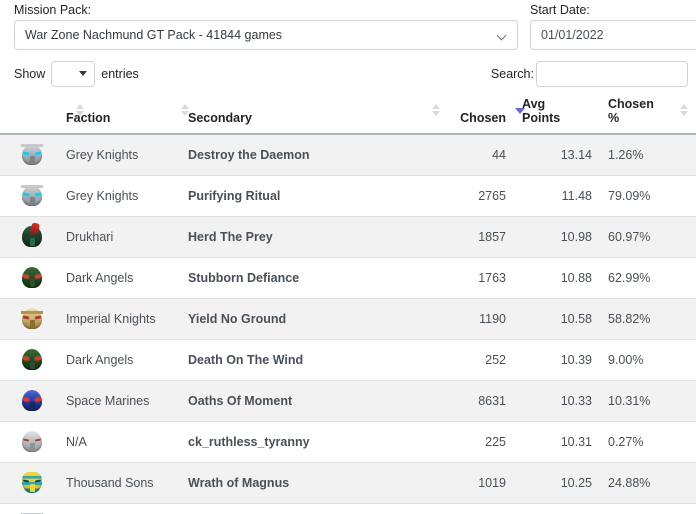 This screenshot has height=514, width=696. I want to click on entries-per-page-select, so click(73, 74).